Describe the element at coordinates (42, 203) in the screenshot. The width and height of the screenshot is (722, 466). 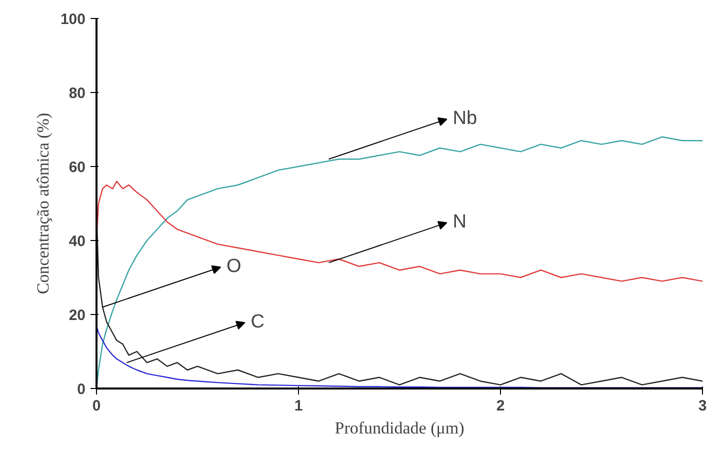
I see `y-axis-title: Concentração atômica (%)` at that location.